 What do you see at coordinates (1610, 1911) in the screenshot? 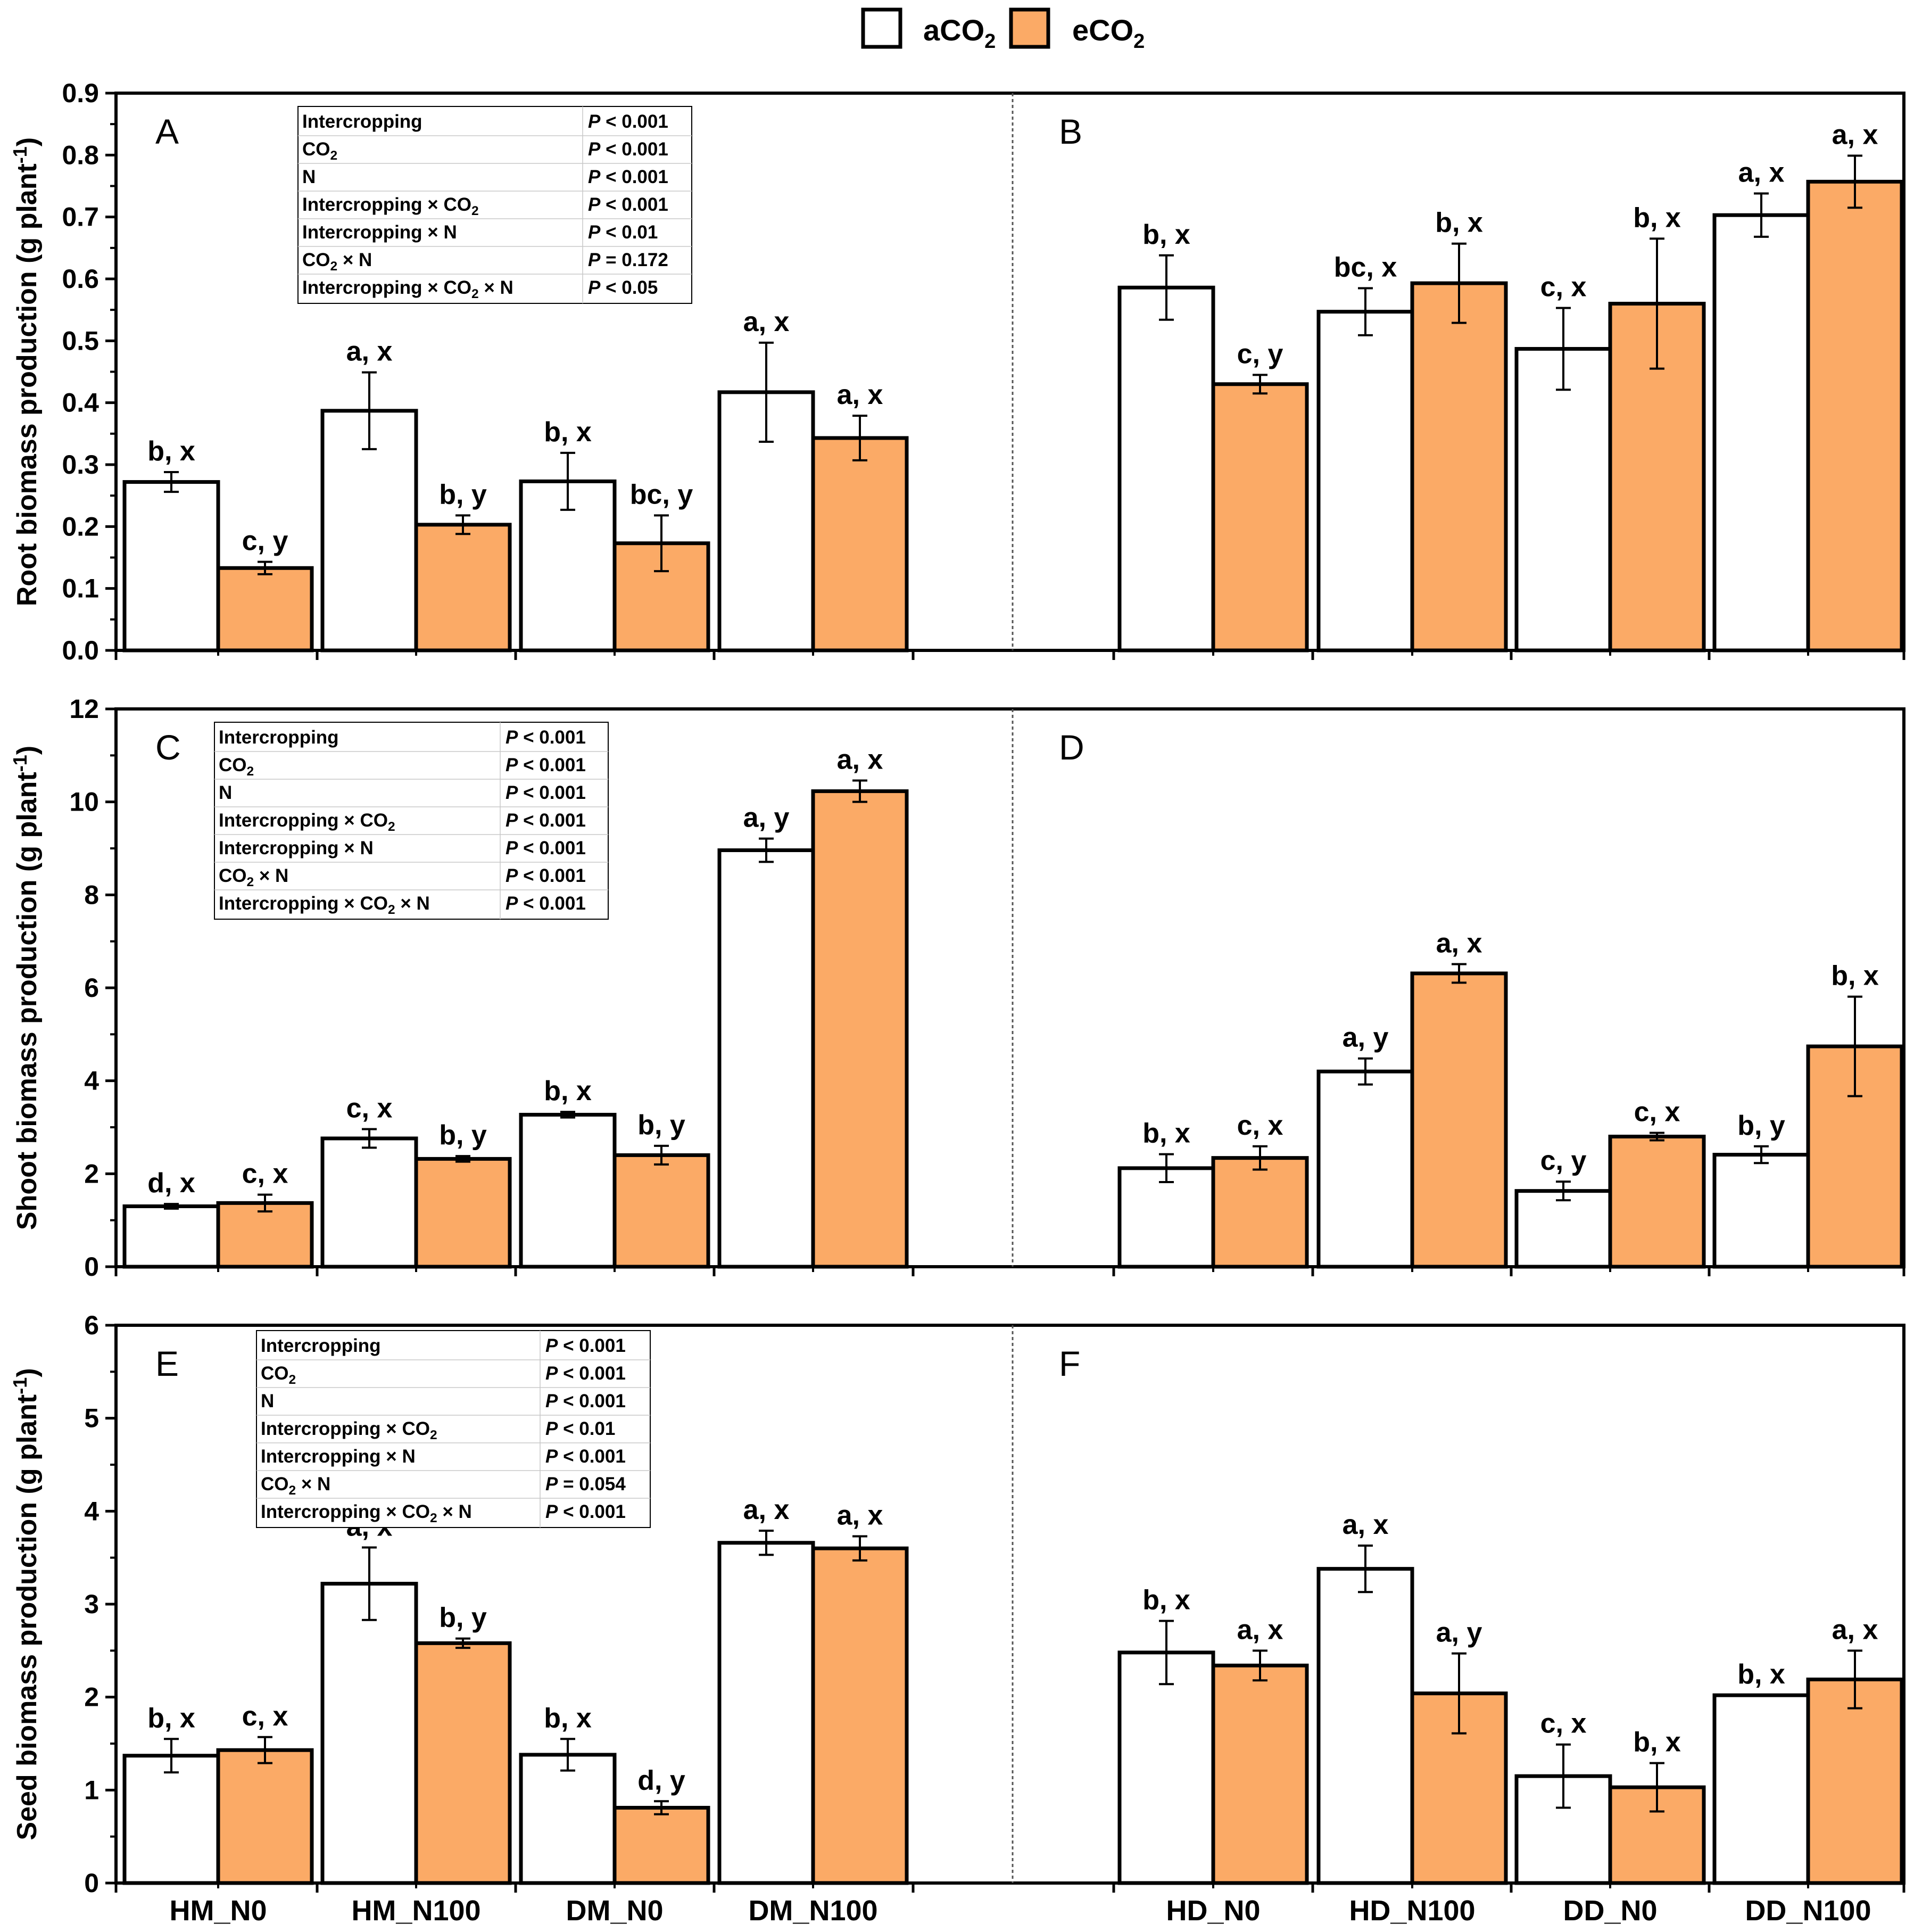
I see `x-tick-label: DD_N0` at bounding box center [1610, 1911].